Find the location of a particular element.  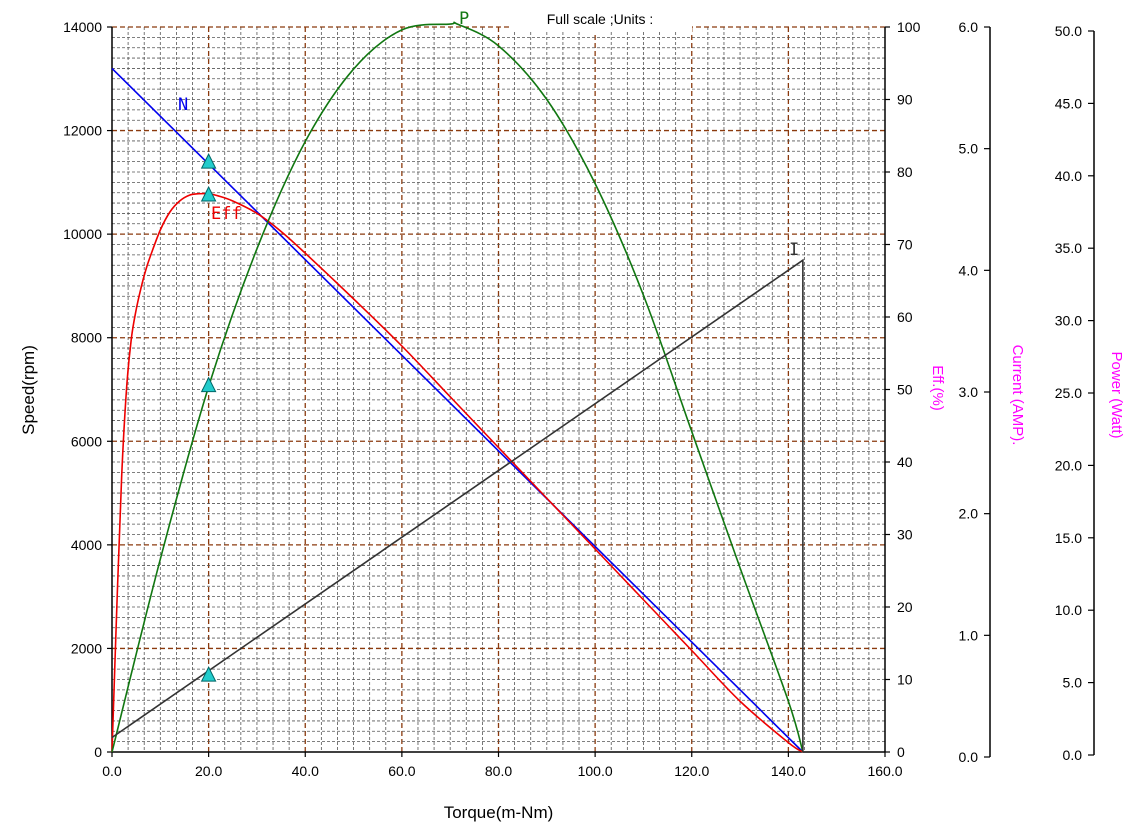

speed-tick-label: 8000 is located at coordinates (86, 338).